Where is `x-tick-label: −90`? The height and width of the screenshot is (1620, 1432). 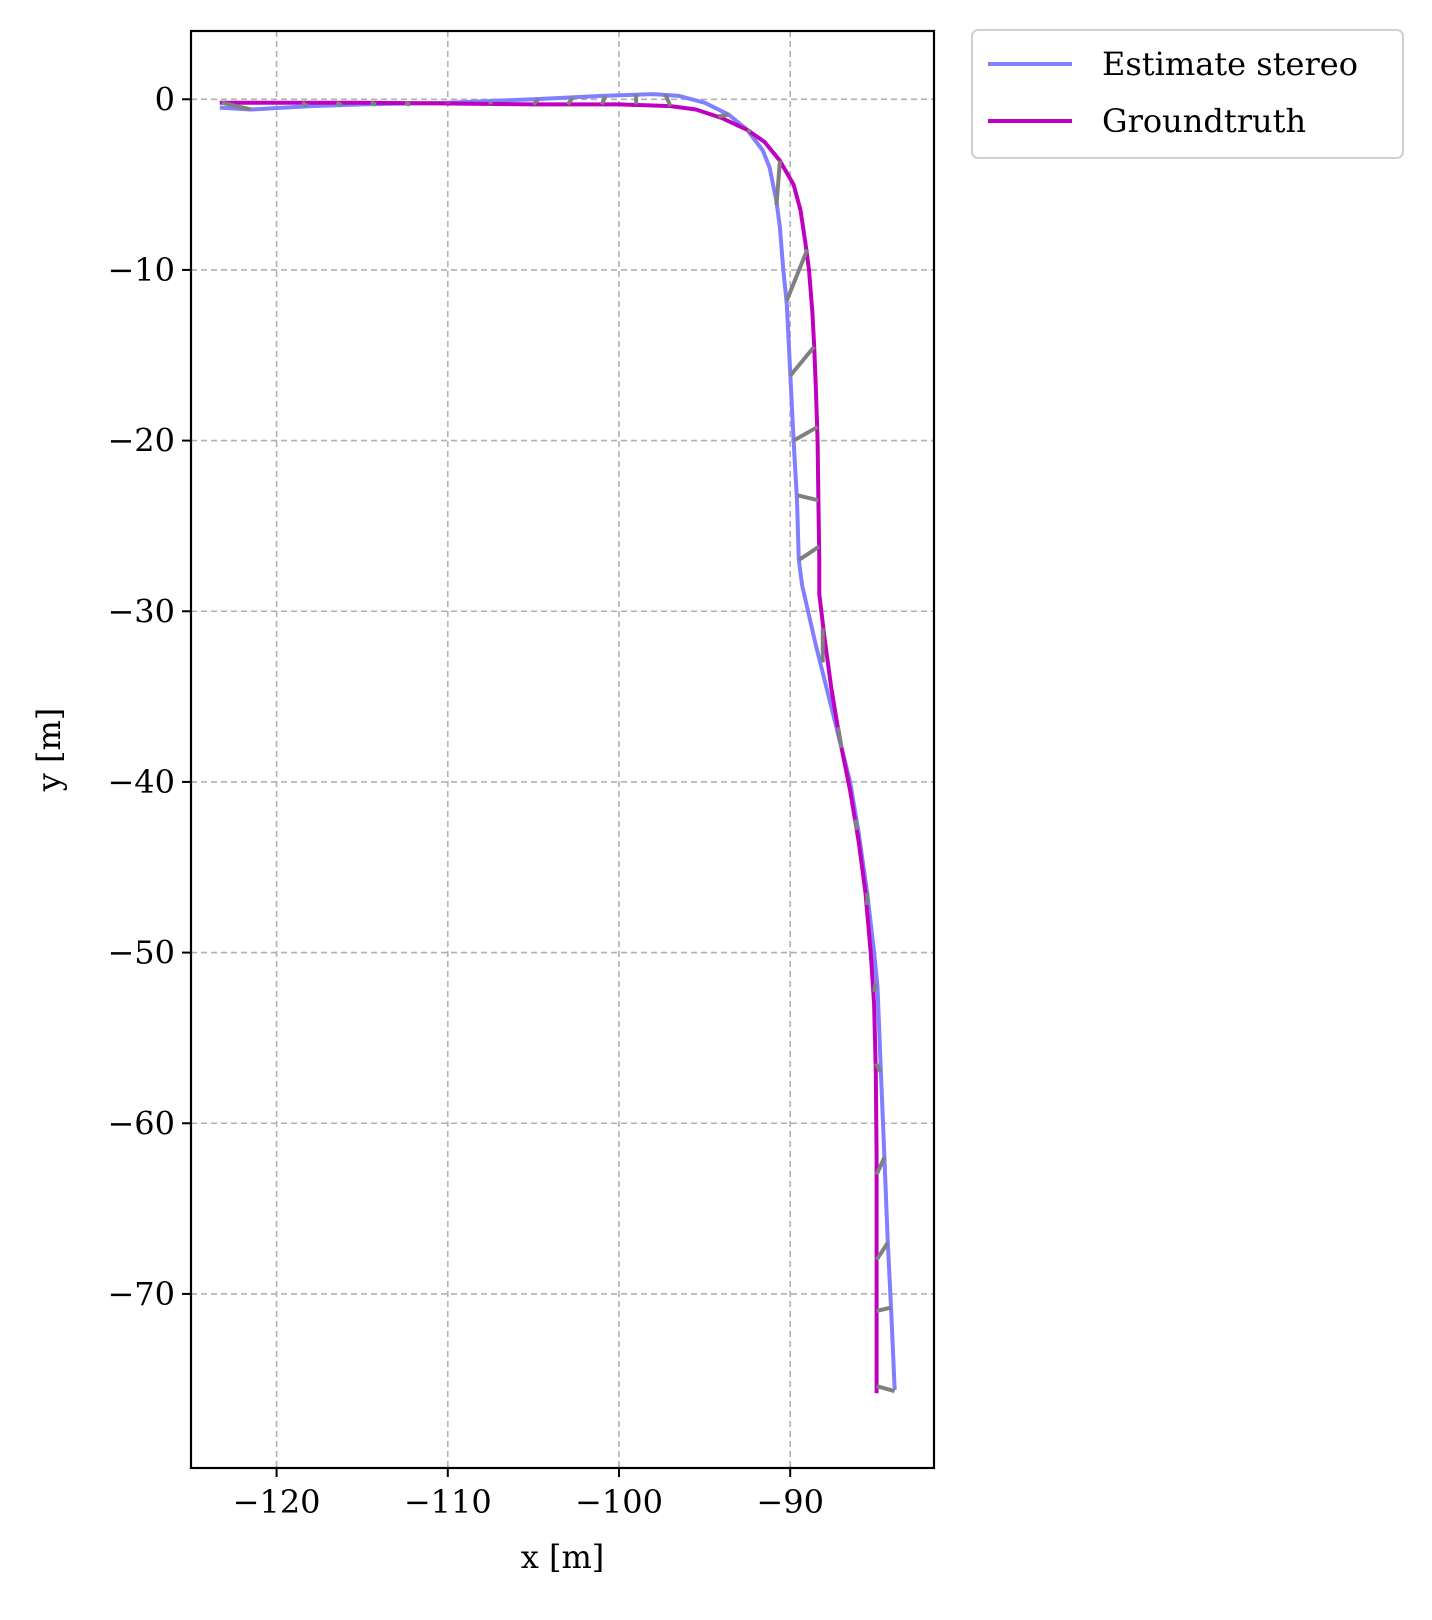
x-tick-label: −90 is located at coordinates (790, 1502).